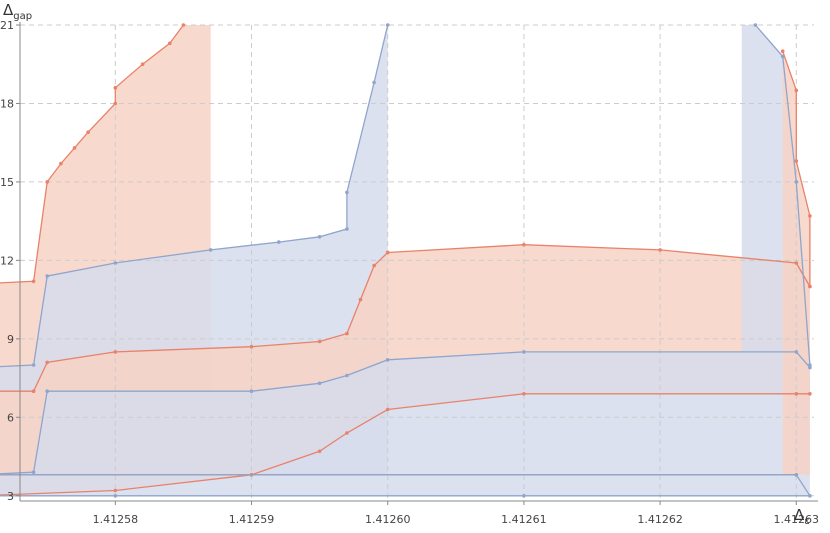 This screenshot has height=533, width=830. I want to click on x-tick-label-1: 1.41259, so click(252, 519).